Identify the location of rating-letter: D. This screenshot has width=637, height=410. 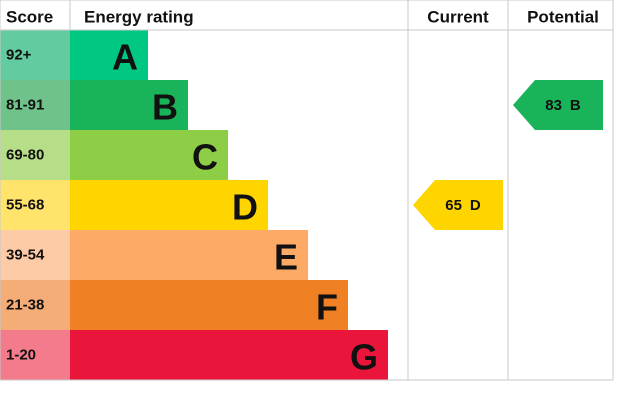
(245, 207).